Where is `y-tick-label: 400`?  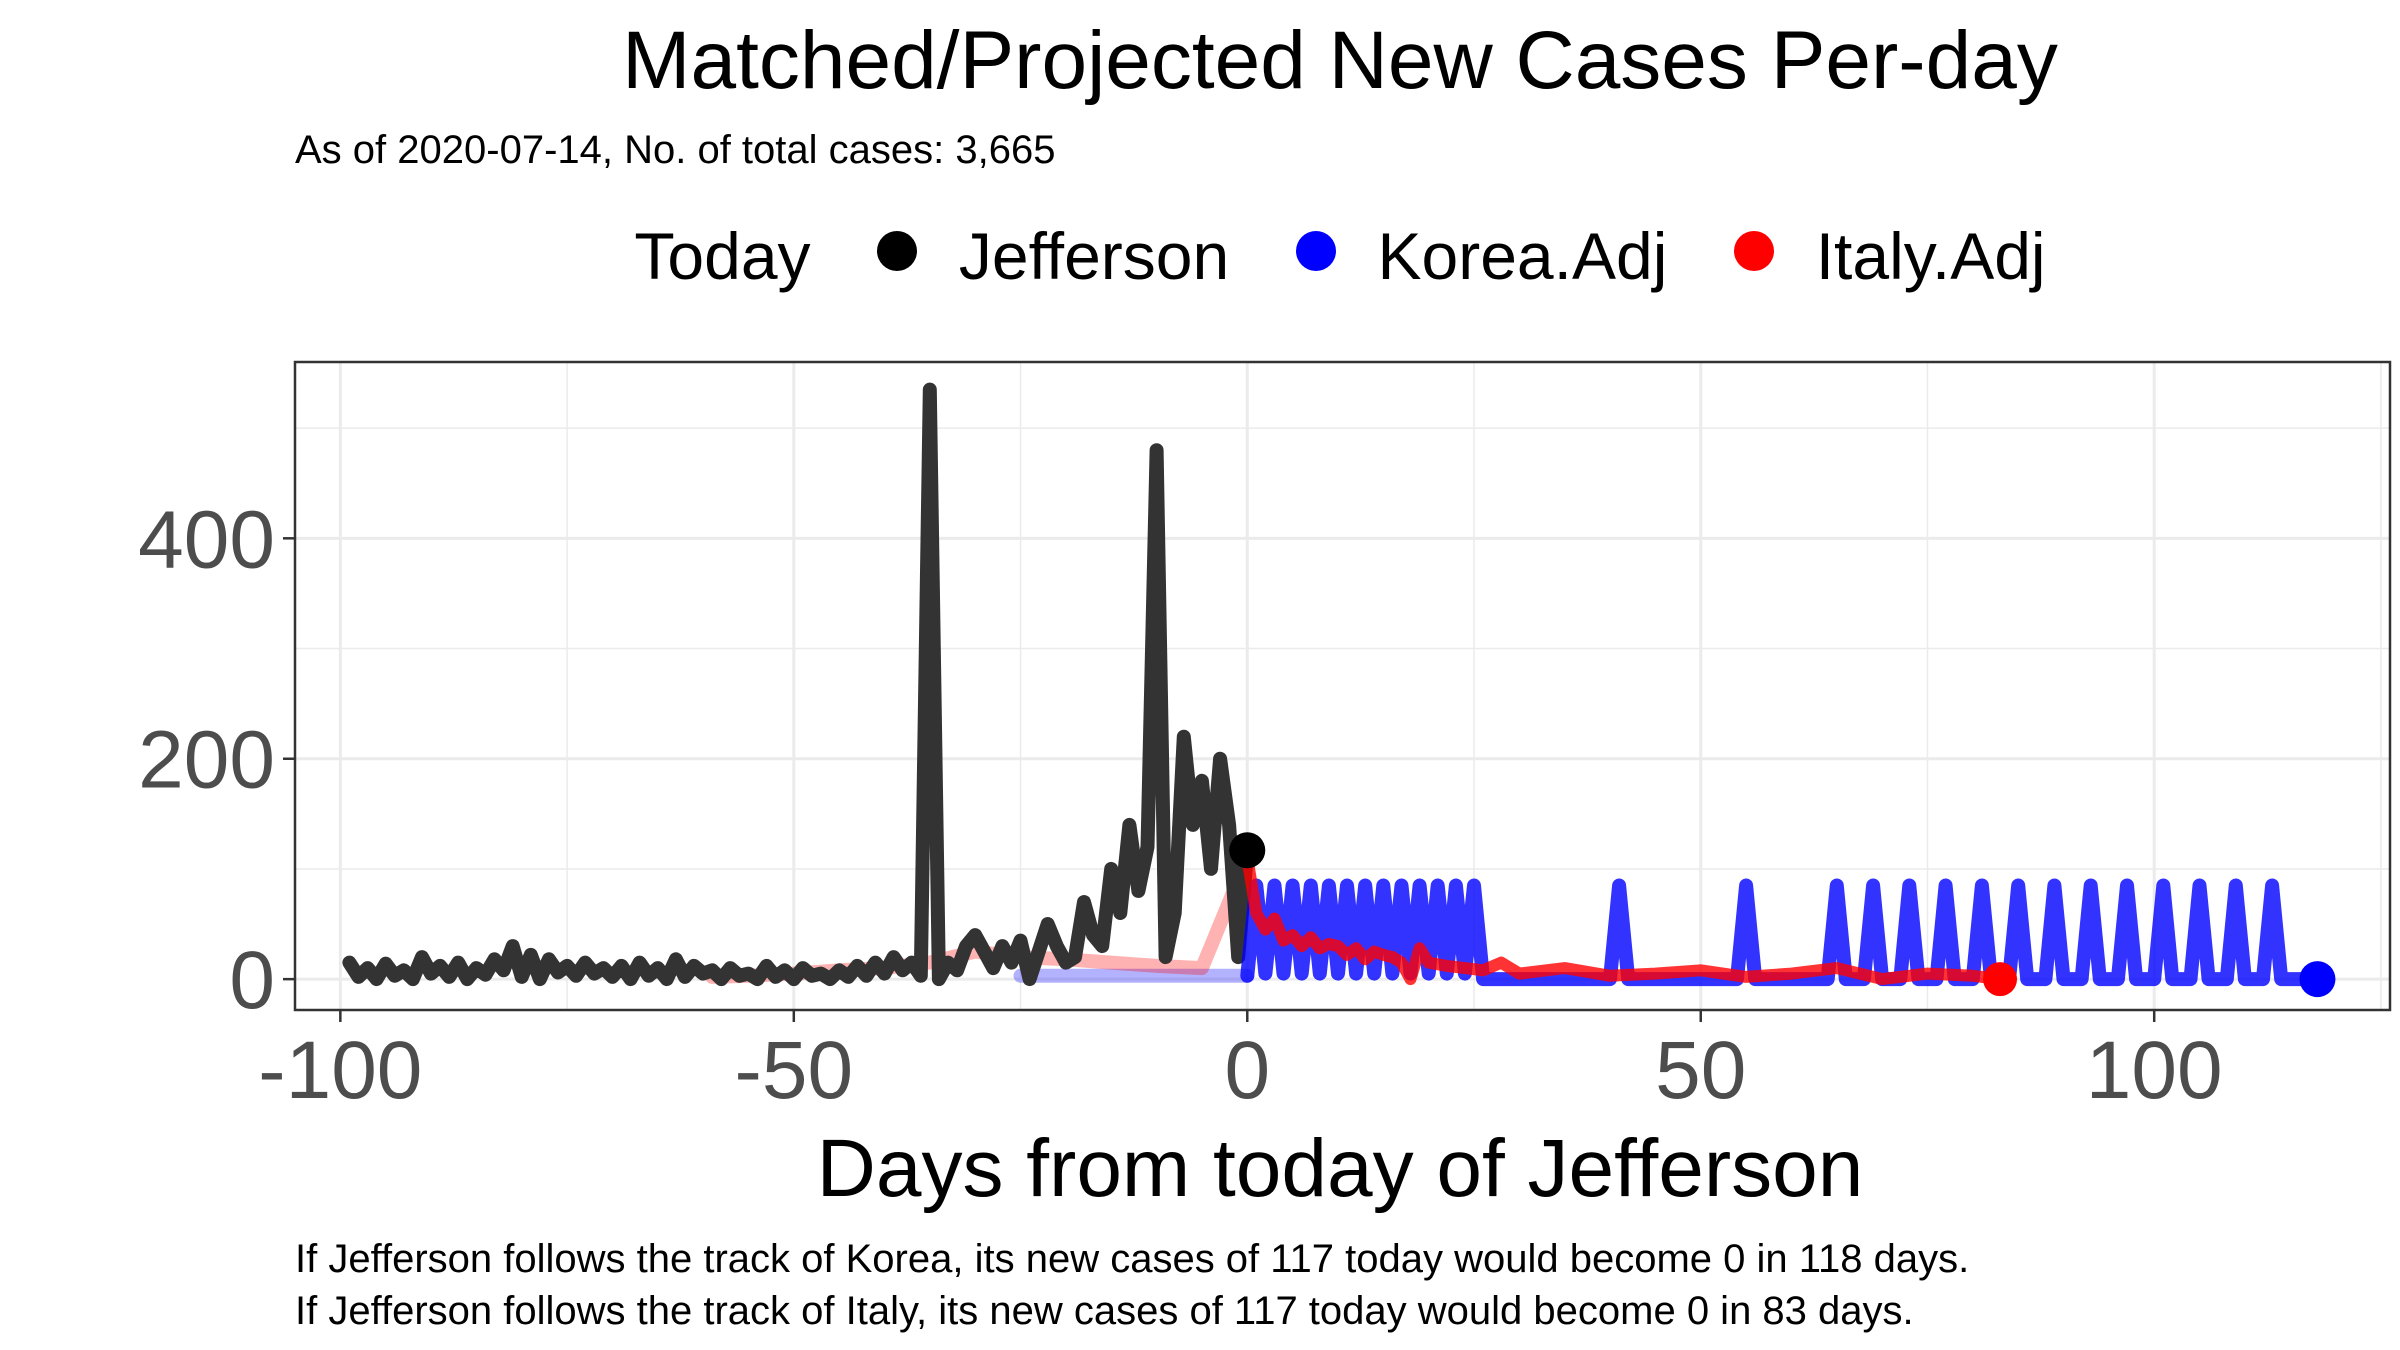
y-tick-label: 400 is located at coordinates (206, 539).